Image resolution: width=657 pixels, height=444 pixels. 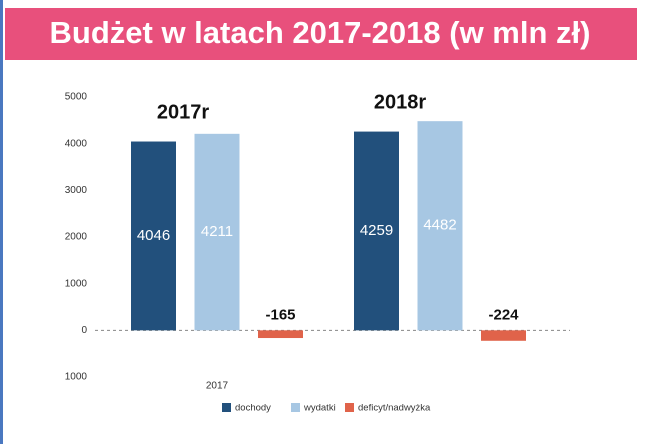 I want to click on data-label: 4046, so click(x=153, y=235).